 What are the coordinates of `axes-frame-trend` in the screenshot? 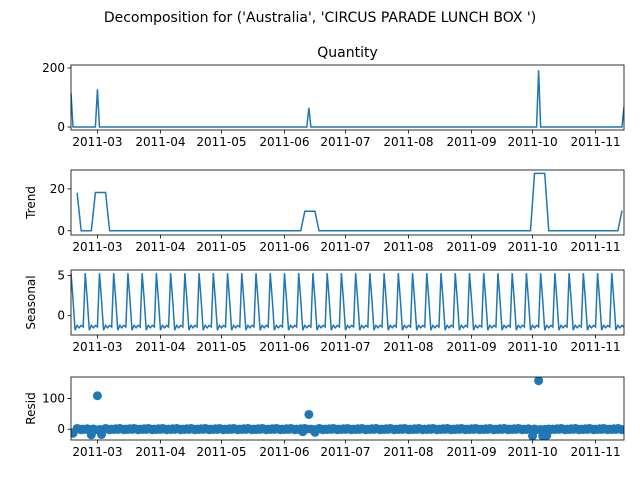 It's located at (347, 202).